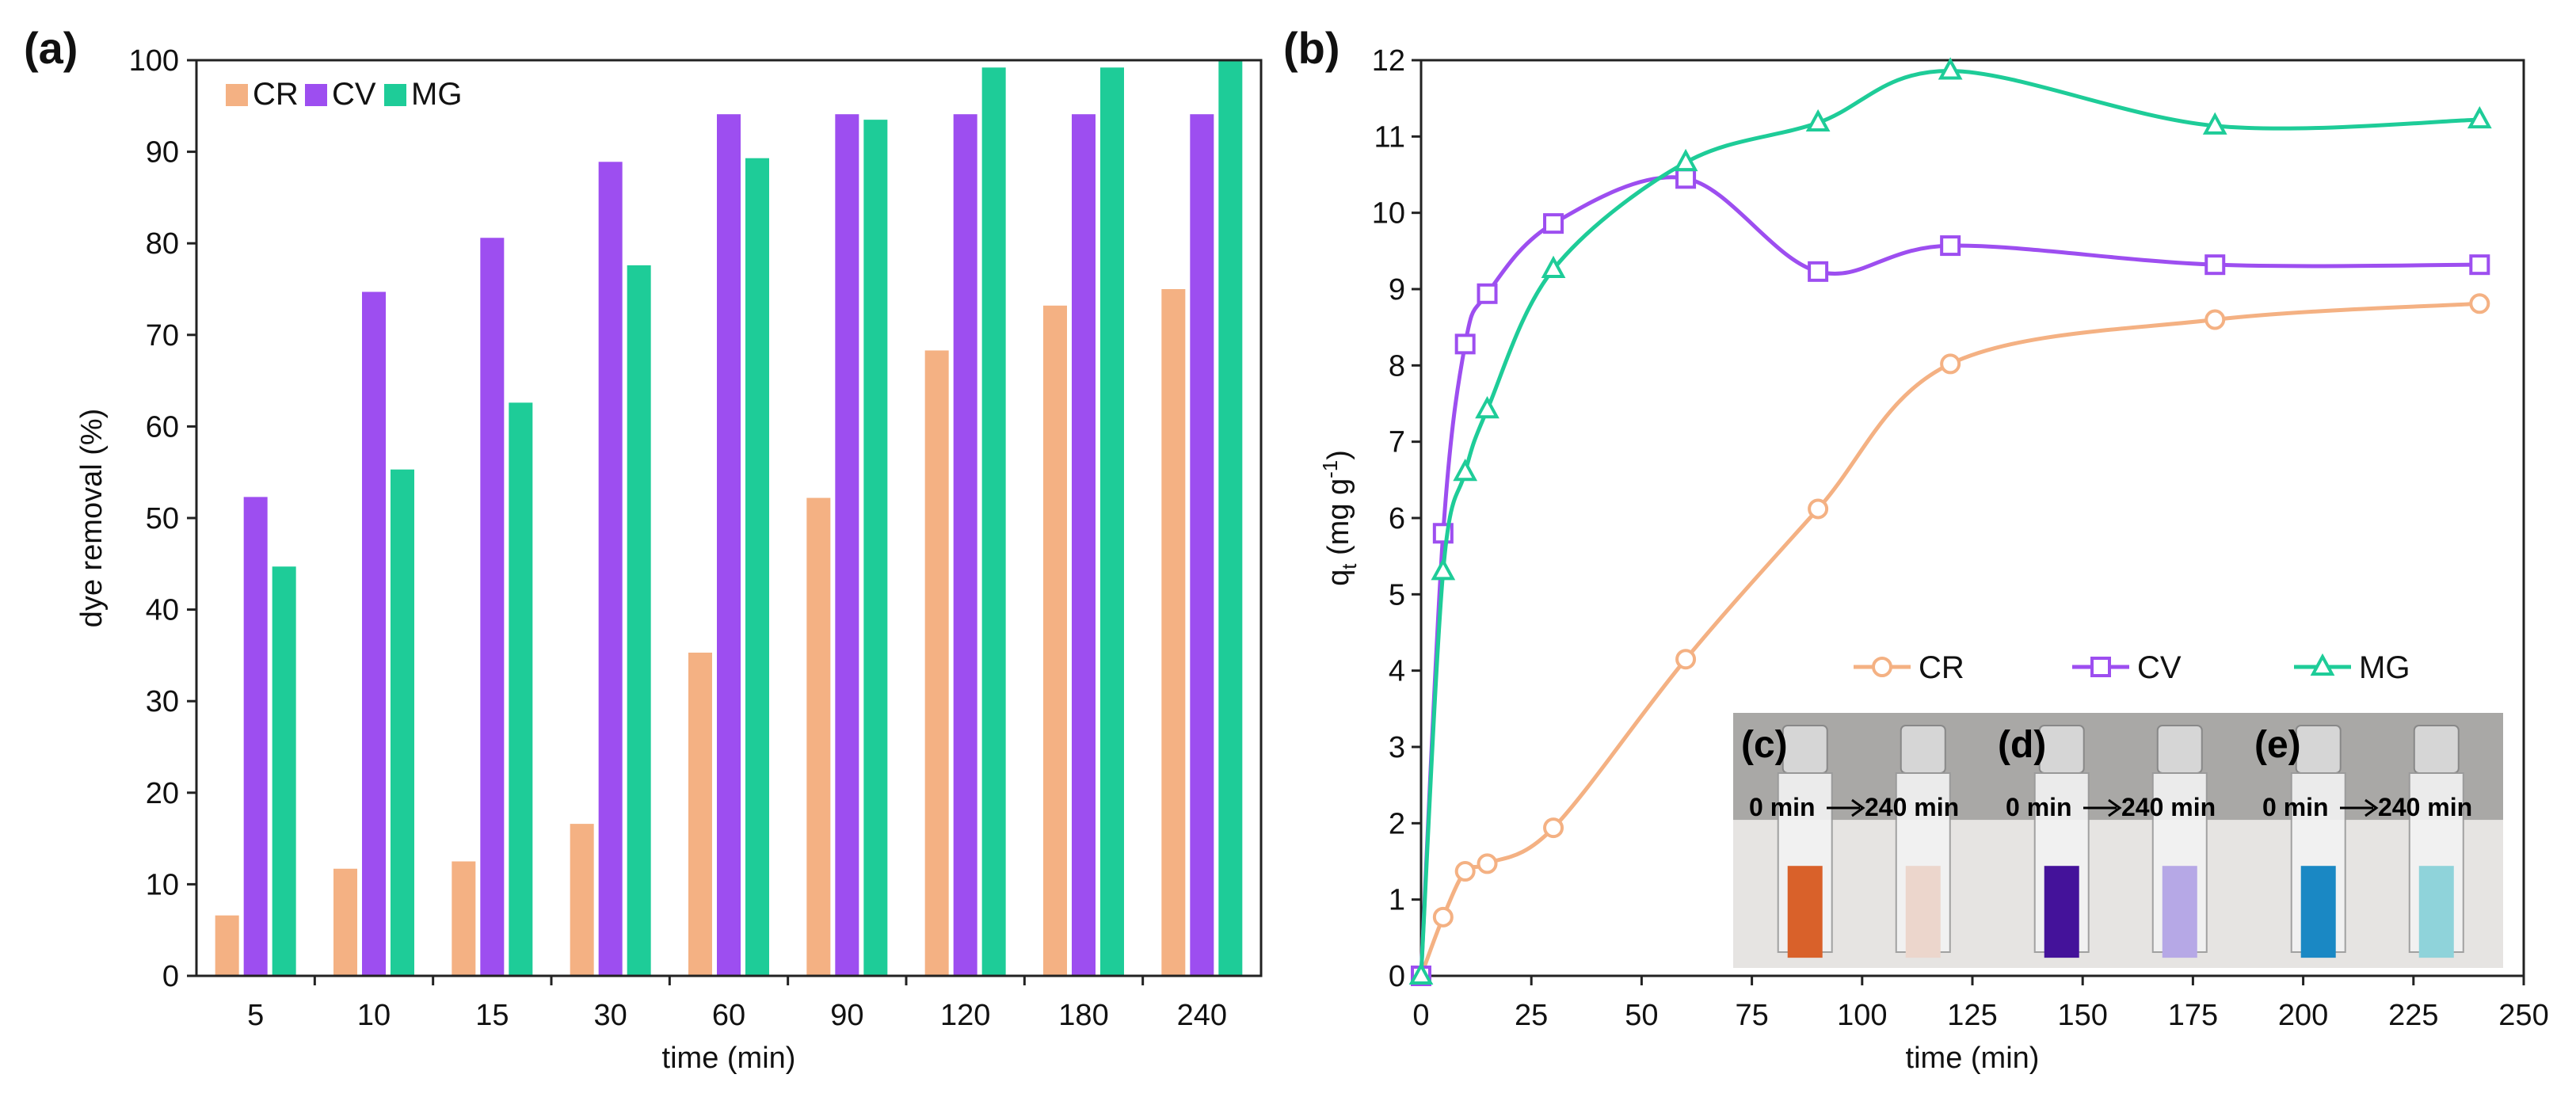 This screenshot has height=1101, width=2576. I want to click on line-y-tick-label: 3, so click(1397, 747).